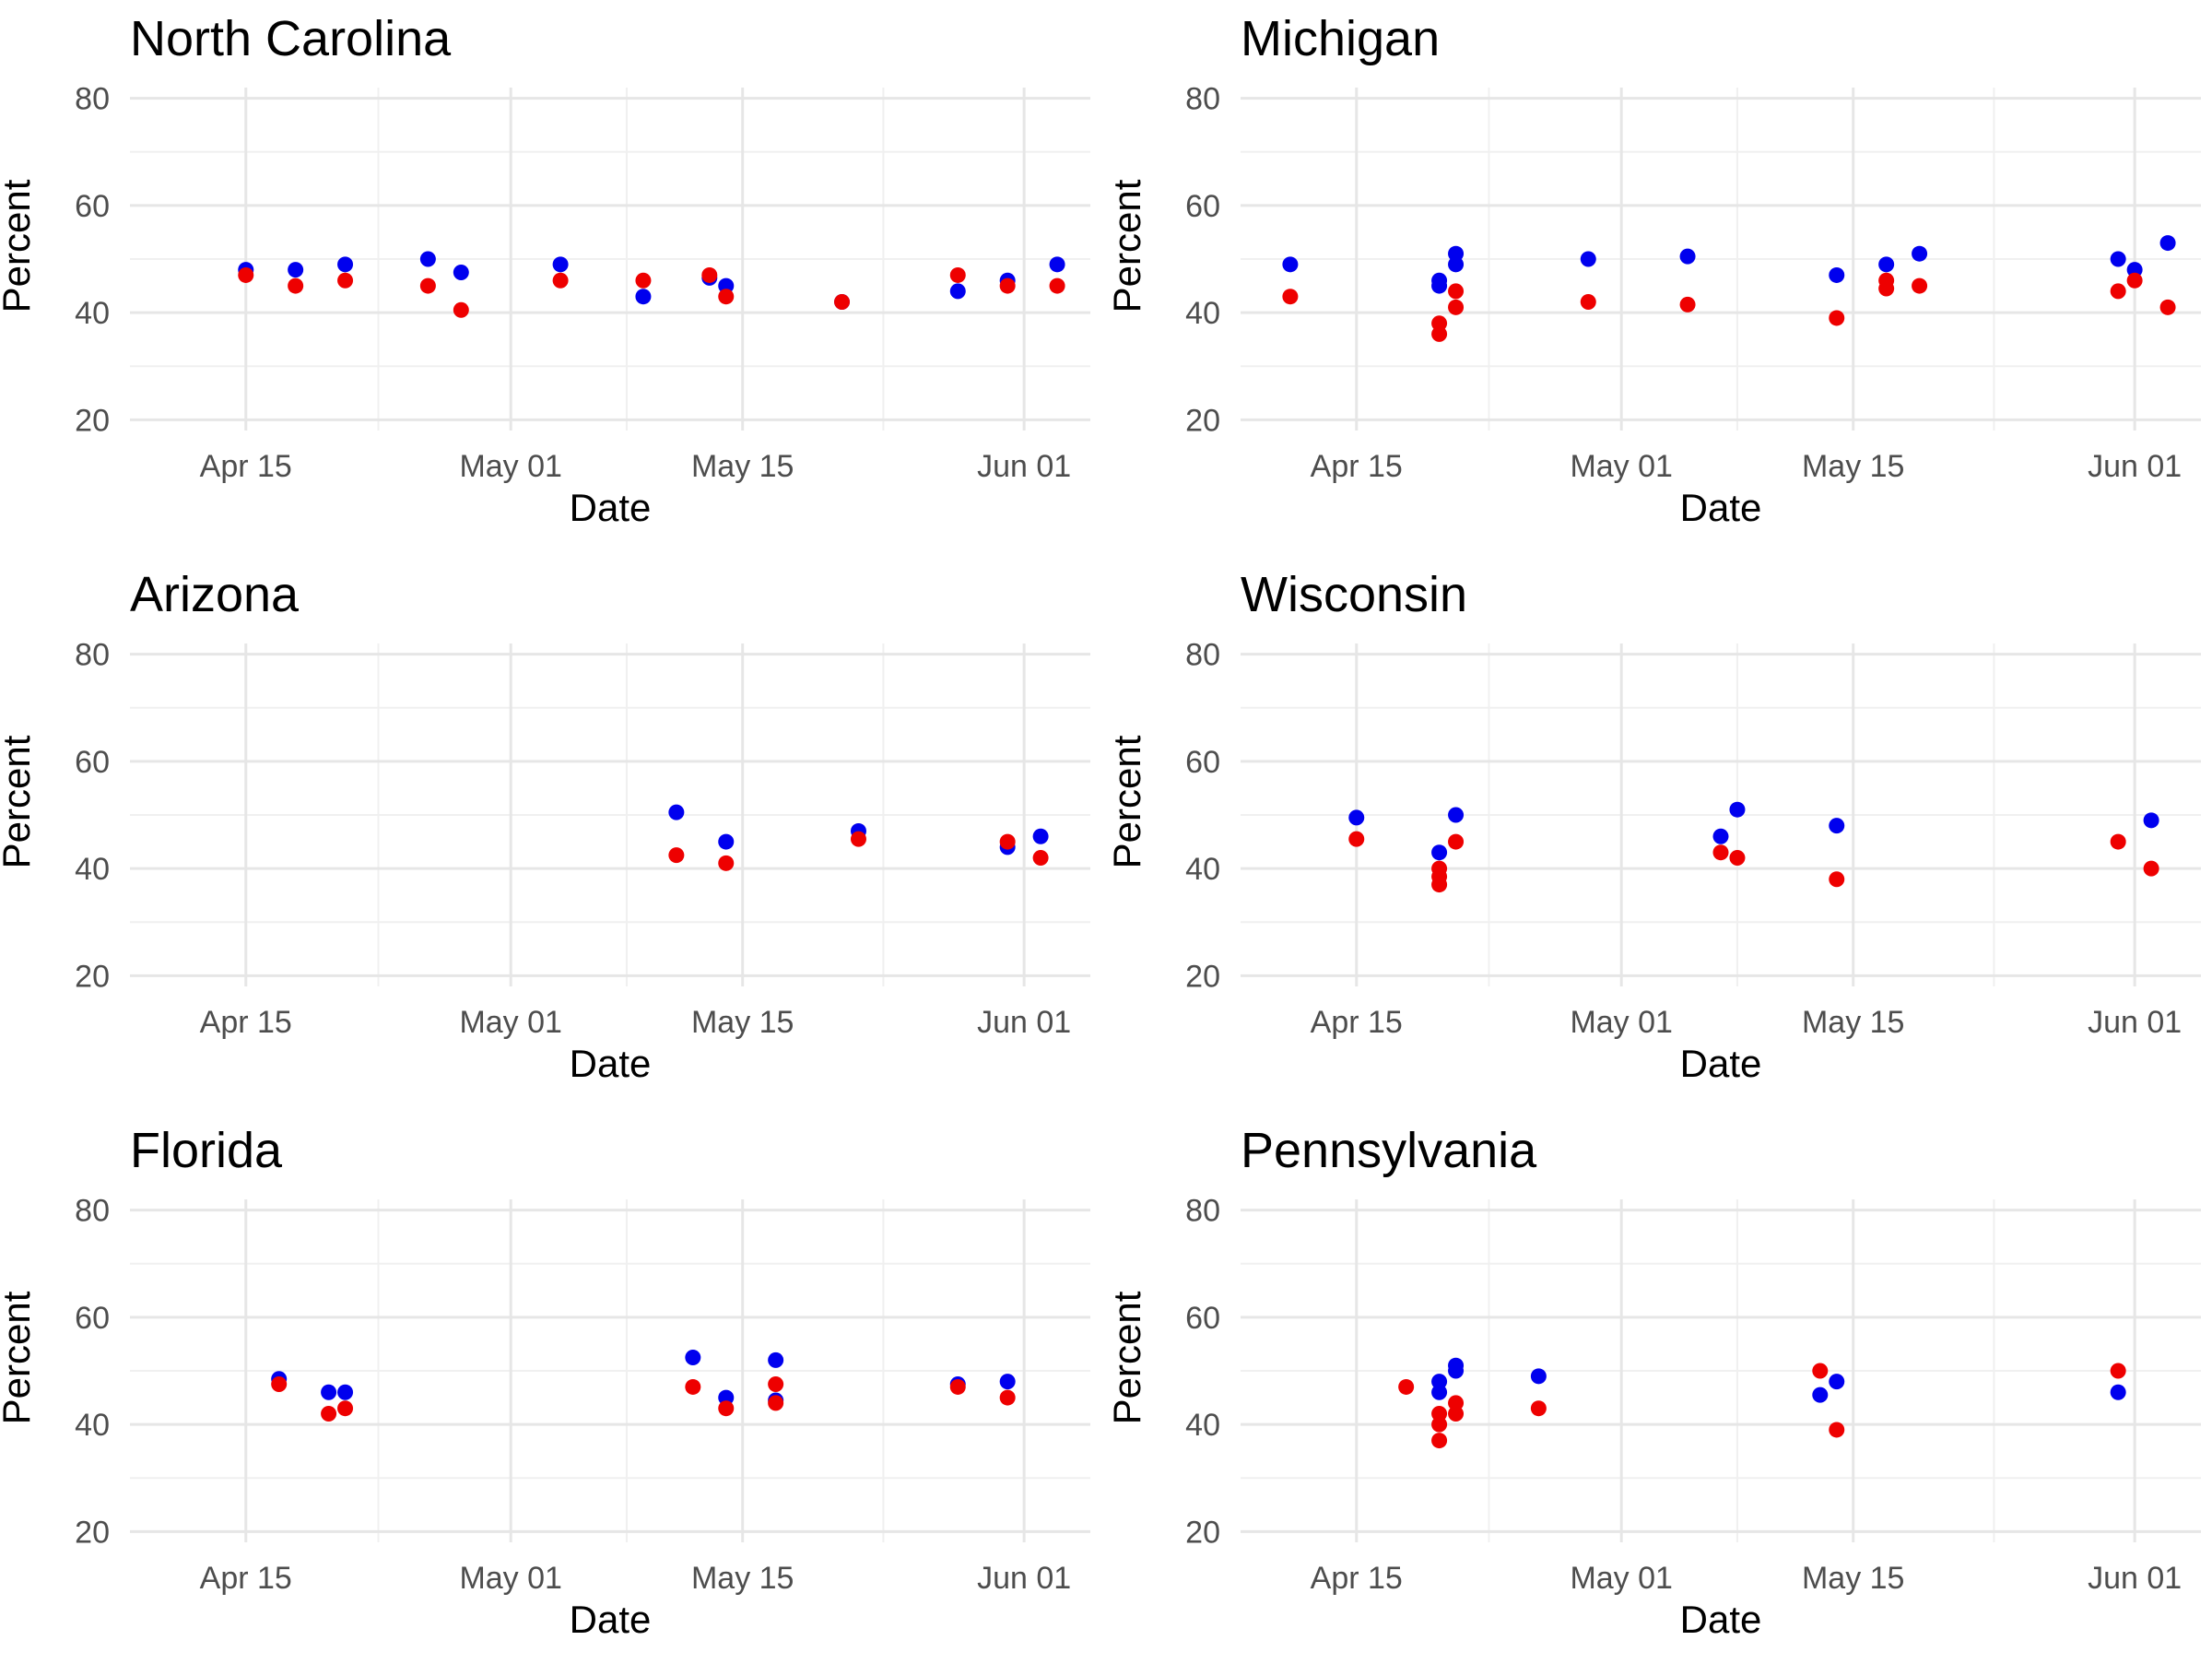 Image resolution: width=2212 pixels, height=1664 pixels. What do you see at coordinates (1354, 594) in the screenshot?
I see `panel-title: Wisconsin` at bounding box center [1354, 594].